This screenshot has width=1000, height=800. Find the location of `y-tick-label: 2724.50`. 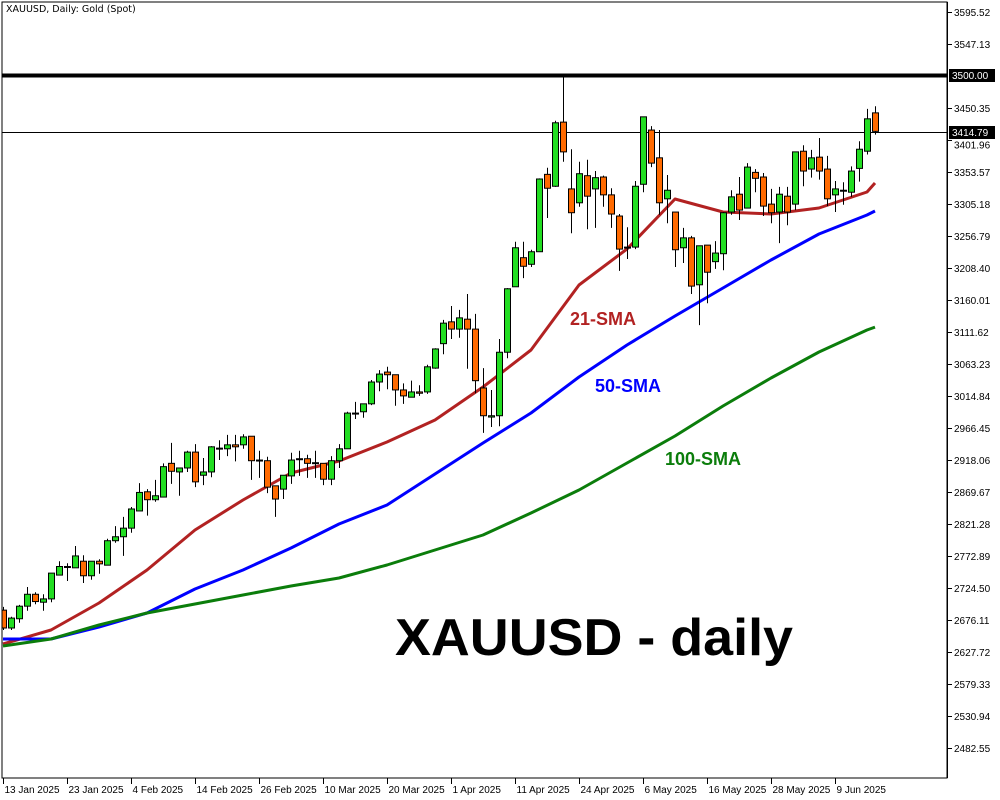

y-tick-label: 2724.50 is located at coordinates (972, 589).